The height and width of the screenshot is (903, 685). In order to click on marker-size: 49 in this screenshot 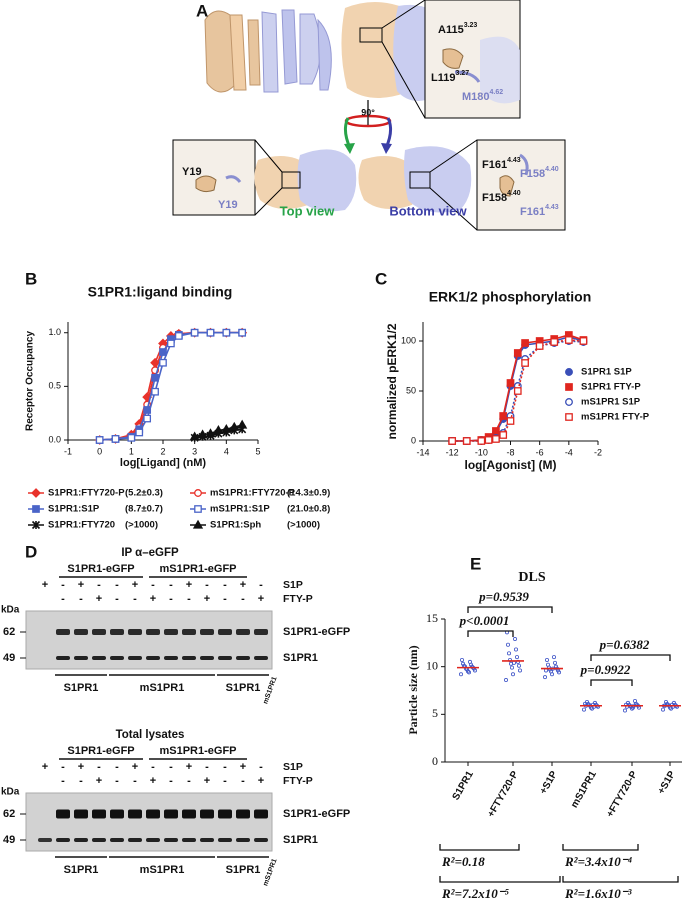, I will do `click(9, 658)`.